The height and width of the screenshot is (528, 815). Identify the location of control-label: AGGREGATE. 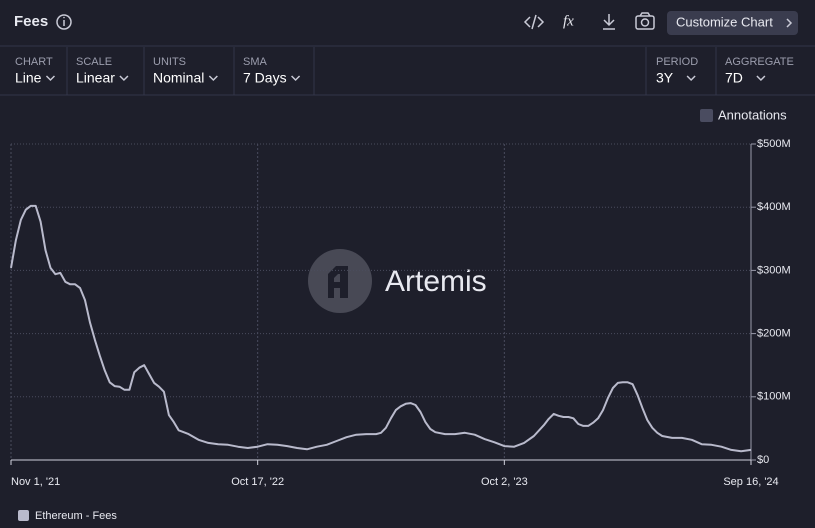
(759, 62).